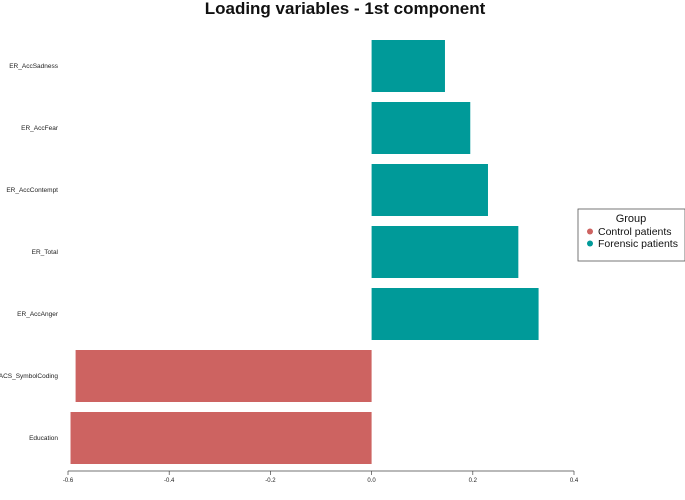 Image resolution: width=685 pixels, height=500 pixels. What do you see at coordinates (38, 314) in the screenshot?
I see `category-label-er-accanger: ER_AccAnger` at bounding box center [38, 314].